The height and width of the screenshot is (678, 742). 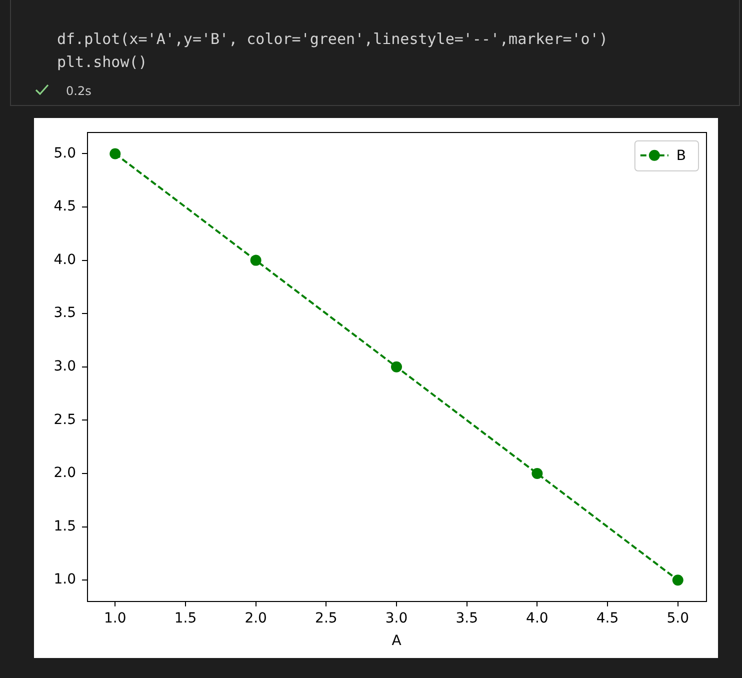 What do you see at coordinates (326, 618) in the screenshot?
I see `x-tick-label: 2.5` at bounding box center [326, 618].